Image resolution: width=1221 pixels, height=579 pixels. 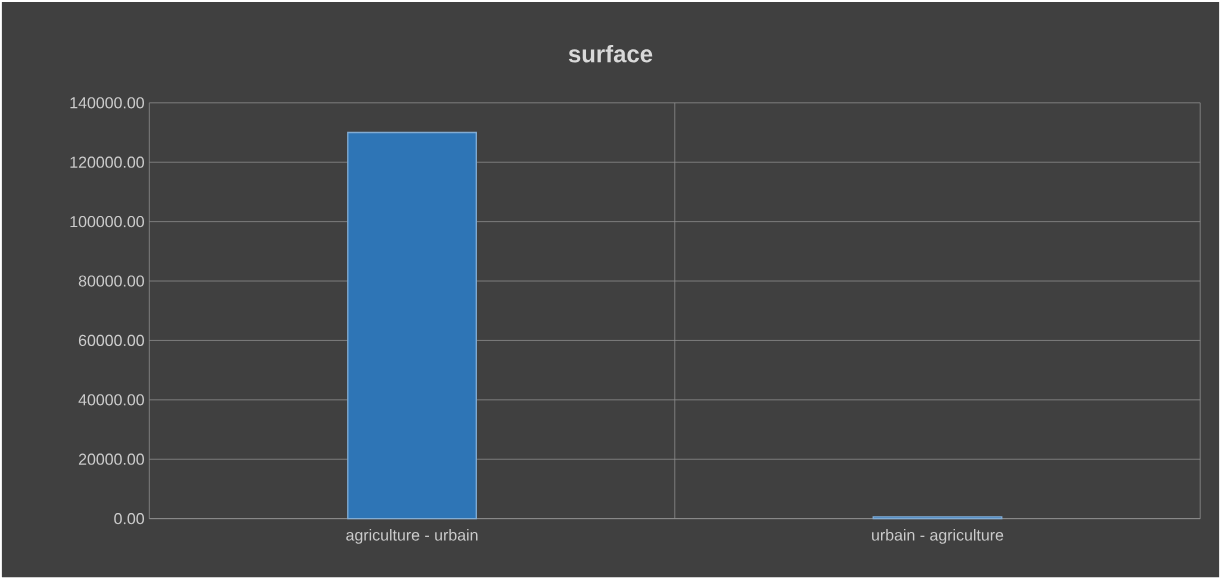 What do you see at coordinates (107, 162) in the screenshot?
I see `y-tick-label: 120000.00` at bounding box center [107, 162].